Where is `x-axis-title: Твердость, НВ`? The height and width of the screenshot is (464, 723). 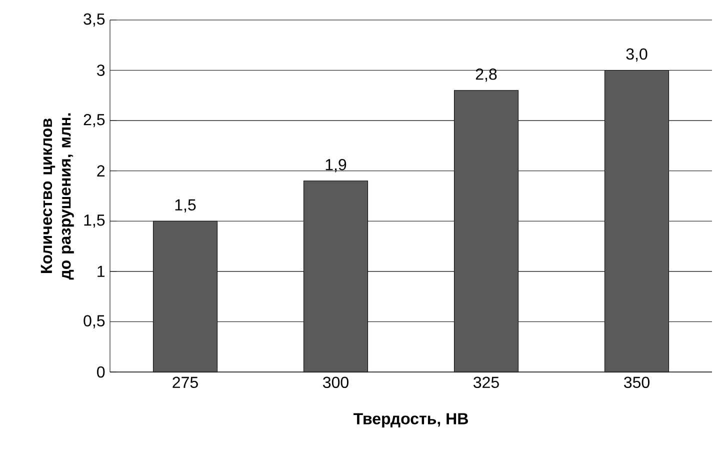 x-axis-title: Твердость, НВ is located at coordinates (411, 420).